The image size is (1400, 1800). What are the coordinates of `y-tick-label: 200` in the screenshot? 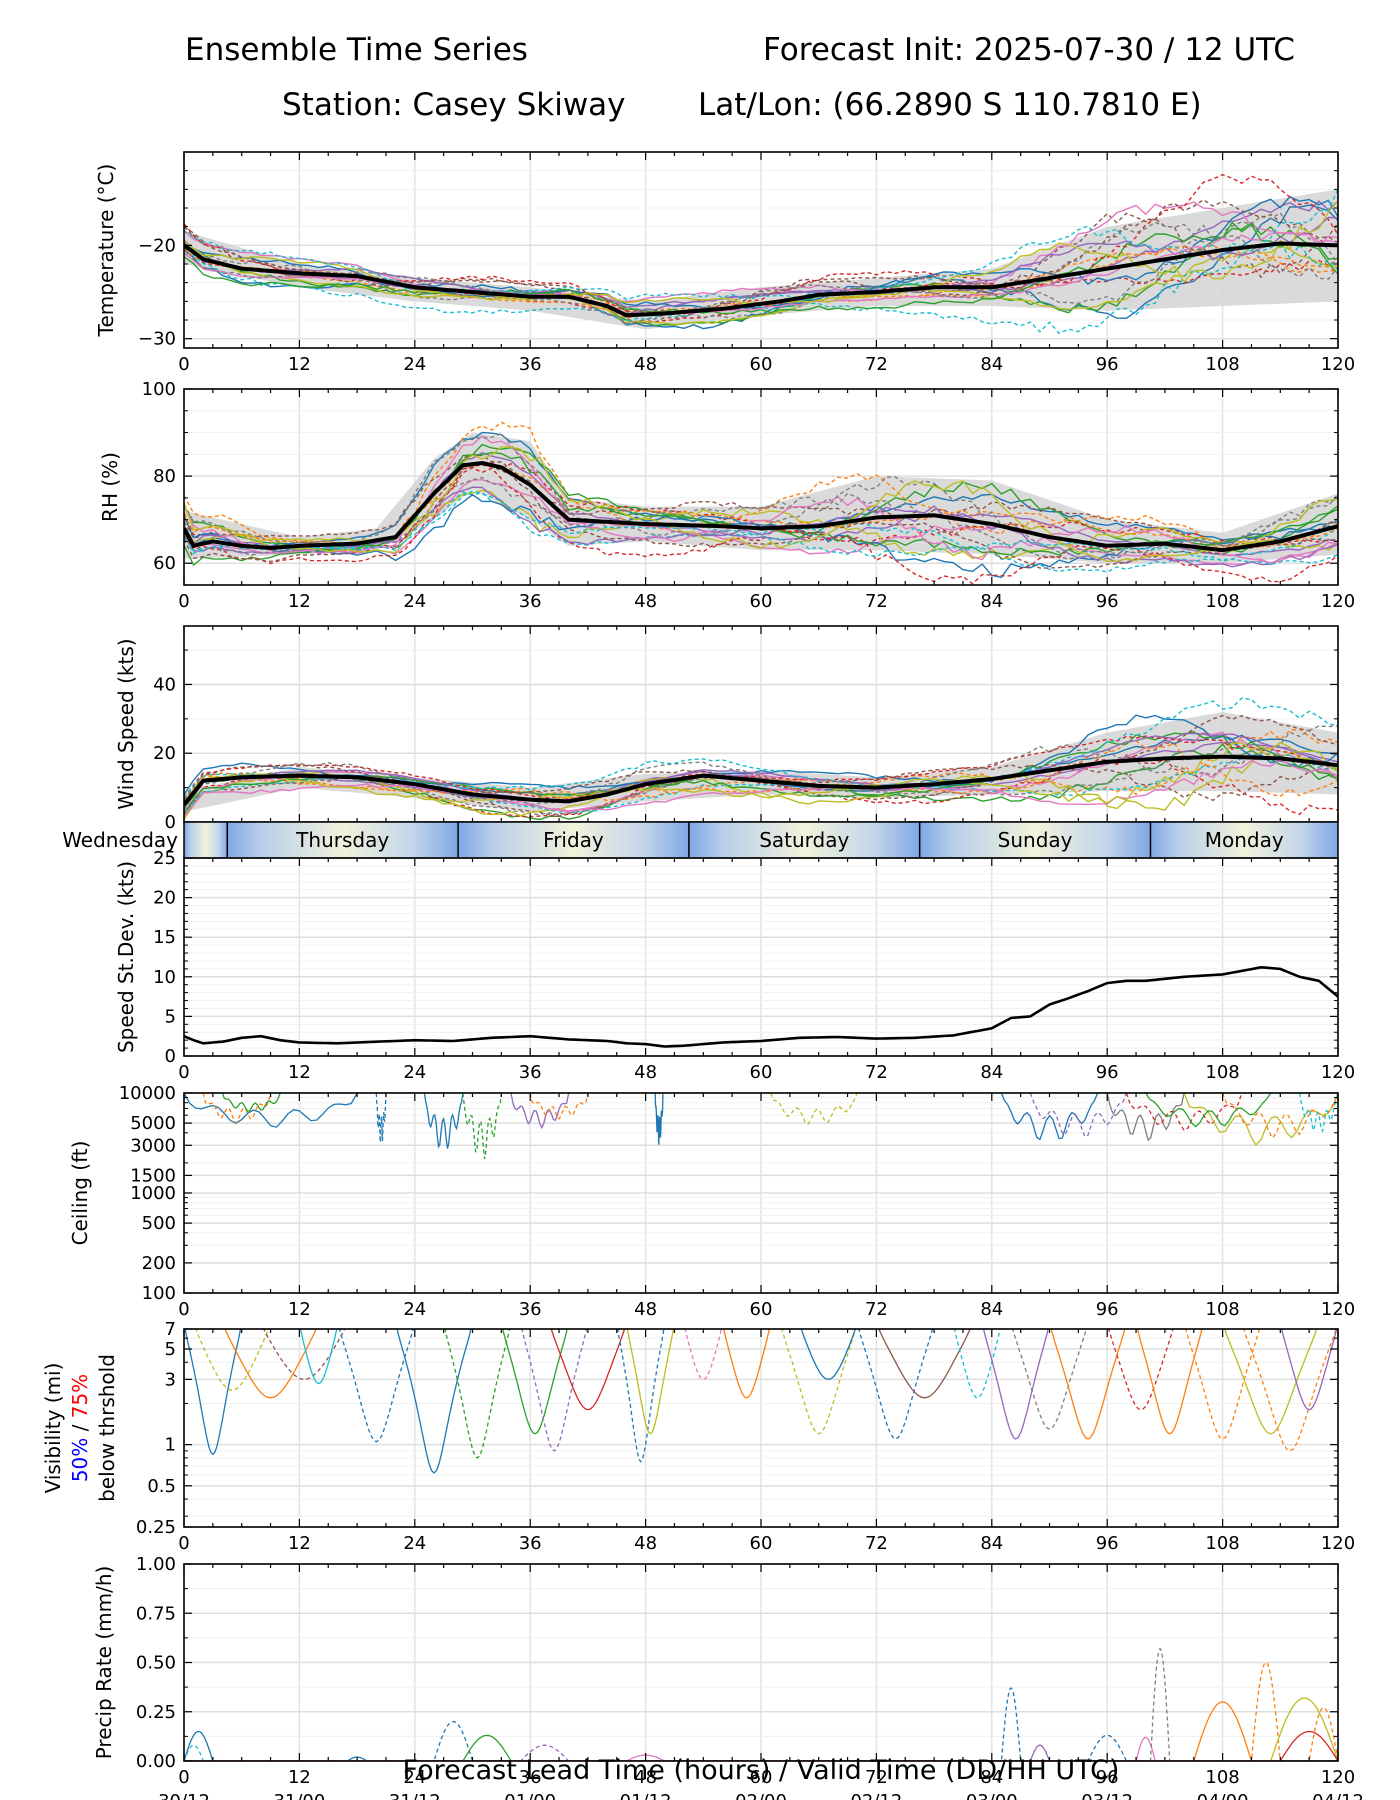 It's located at (159, 1263).